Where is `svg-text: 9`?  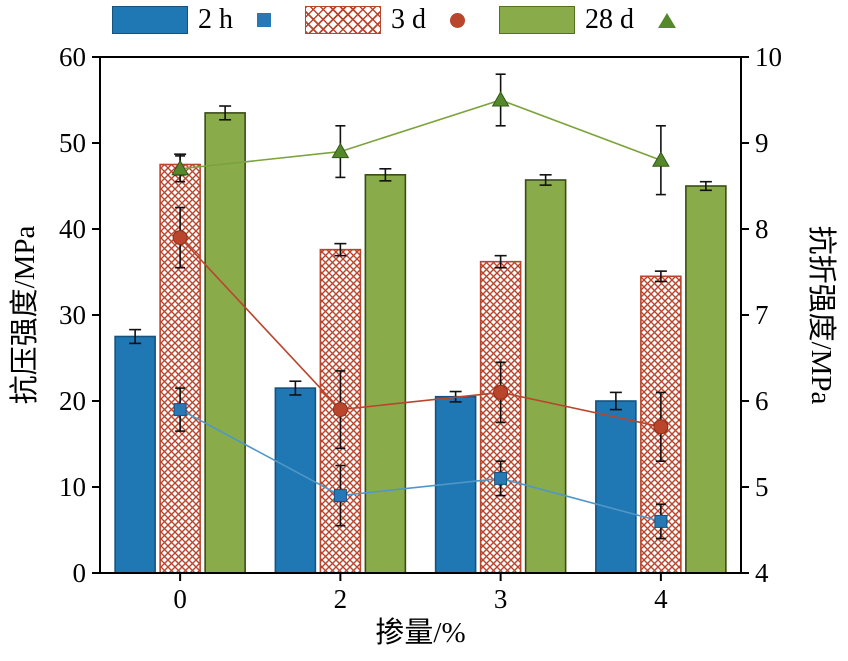 svg-text: 9 is located at coordinates (762, 143).